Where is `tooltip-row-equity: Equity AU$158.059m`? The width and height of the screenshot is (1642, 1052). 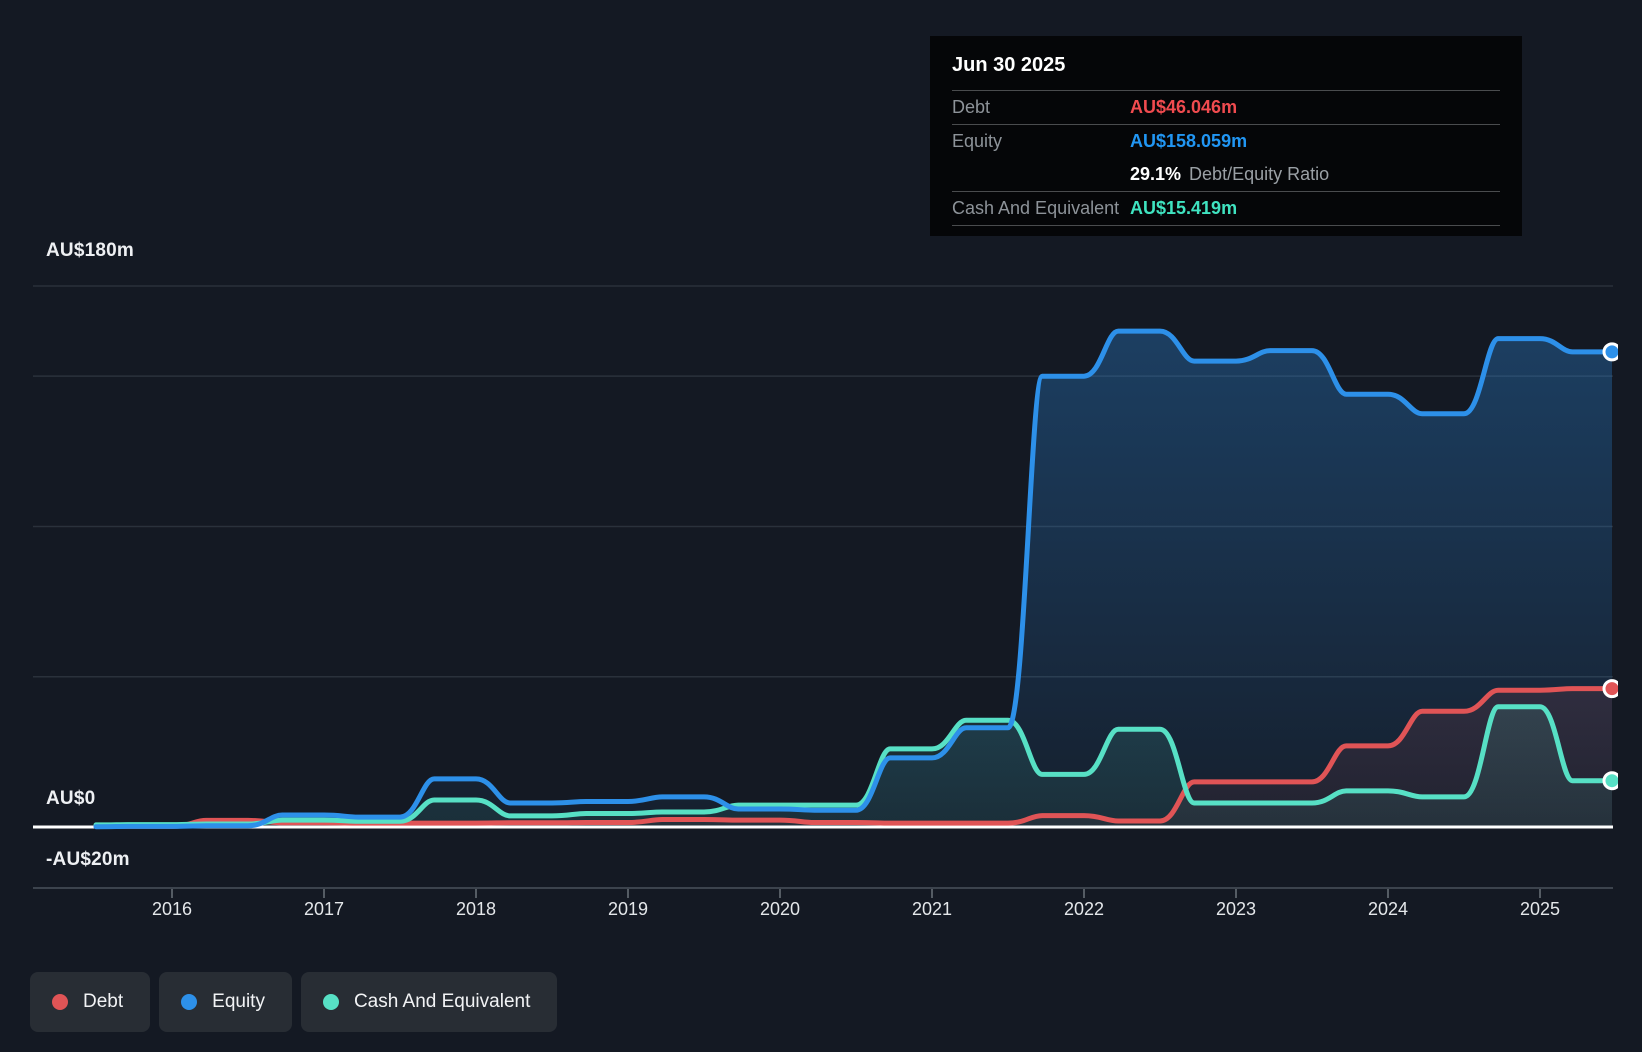
tooltip-row-equity: Equity AU$158.059m is located at coordinates (1226, 141).